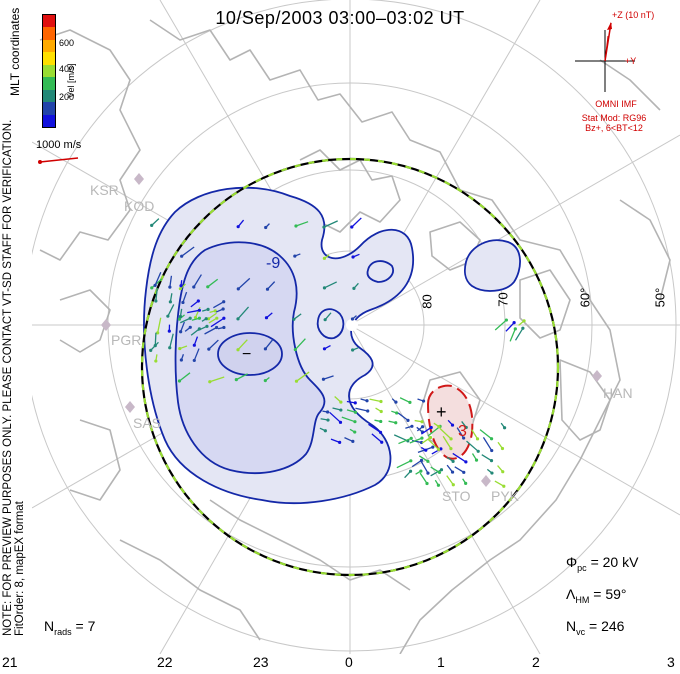 Image resolution: width=680 pixels, height=674 pixels. Describe the element at coordinates (596, 595) in the screenshot. I see `hm-boundary-latitude: ΛHM = 59°` at that location.